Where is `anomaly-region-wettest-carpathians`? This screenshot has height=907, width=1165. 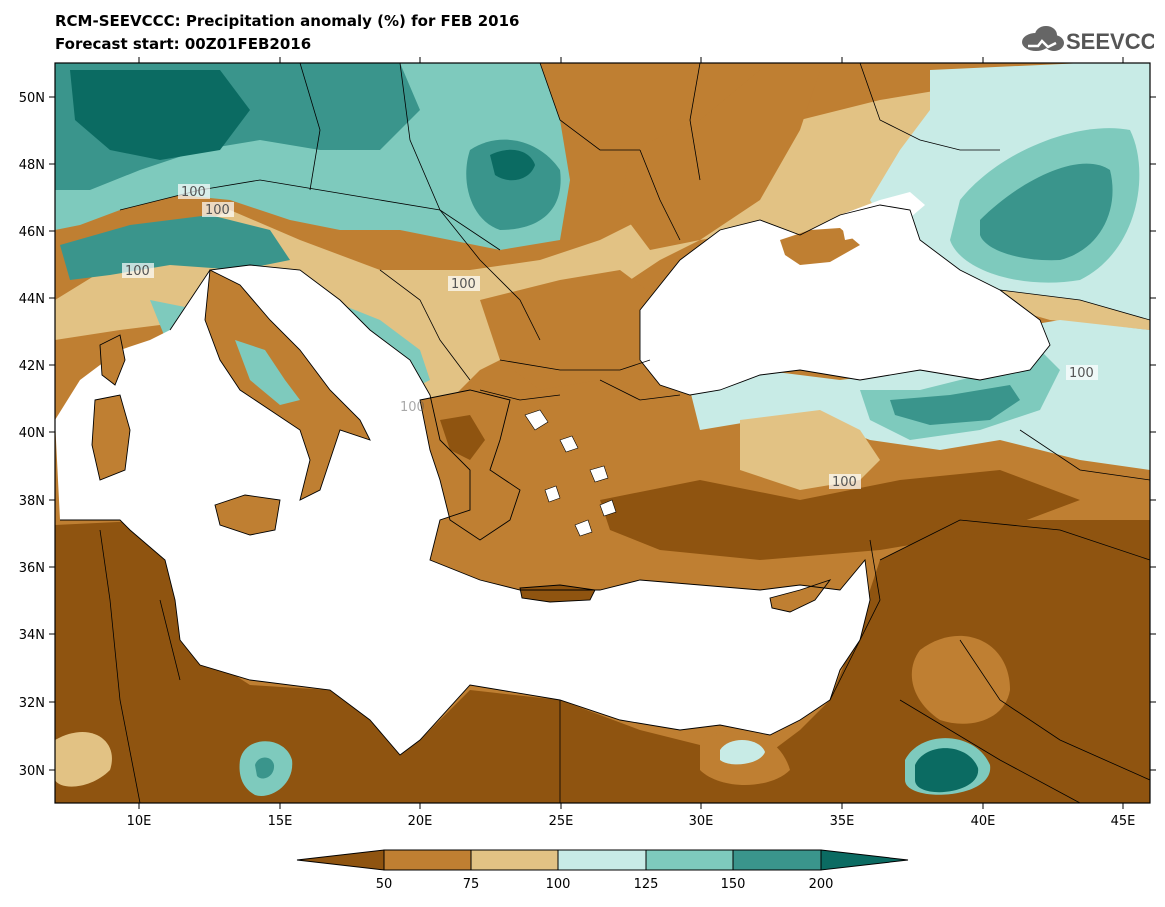 anomaly-region-wettest-carpathians is located at coordinates (512, 165).